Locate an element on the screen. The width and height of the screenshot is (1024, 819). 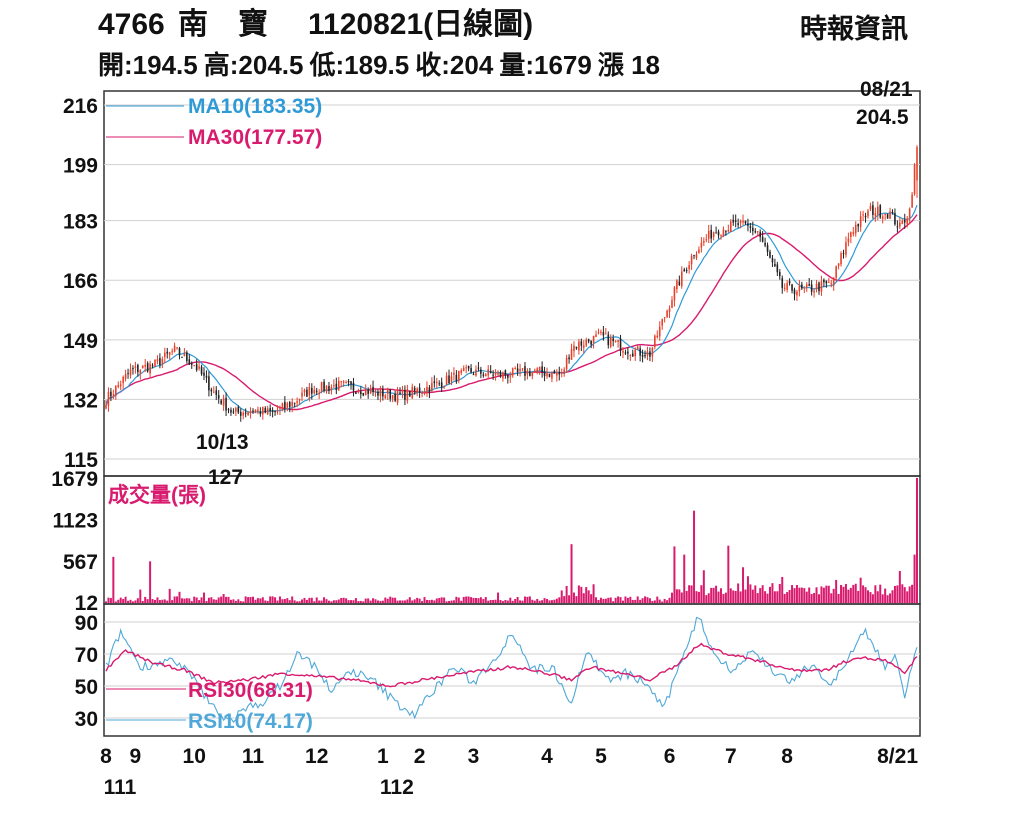
ohlc-close-label: 收: is located at coordinates (432, 65).